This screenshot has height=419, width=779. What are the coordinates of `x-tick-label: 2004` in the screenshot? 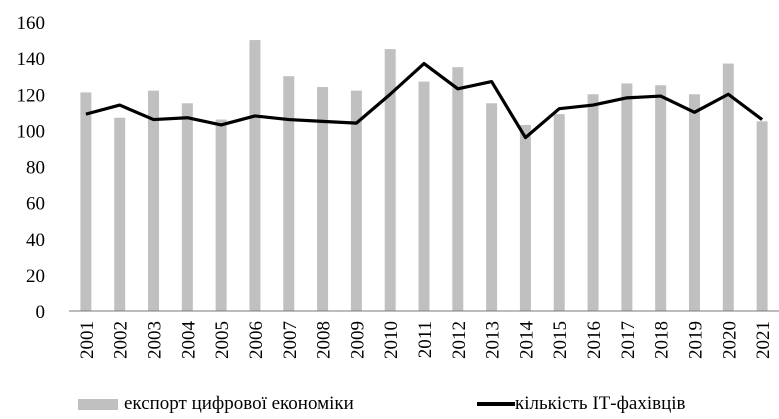 It's located at (188, 340).